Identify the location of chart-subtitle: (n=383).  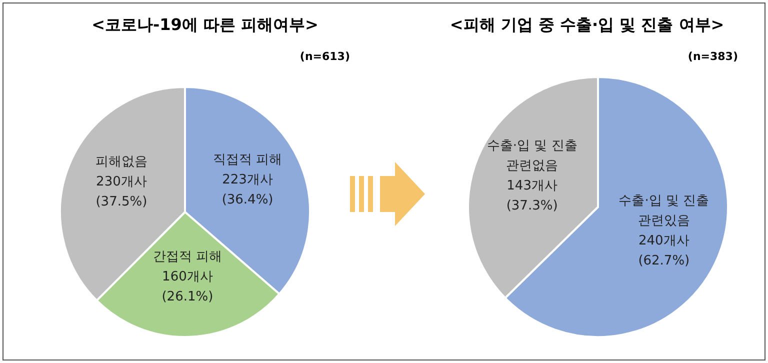
(713, 56).